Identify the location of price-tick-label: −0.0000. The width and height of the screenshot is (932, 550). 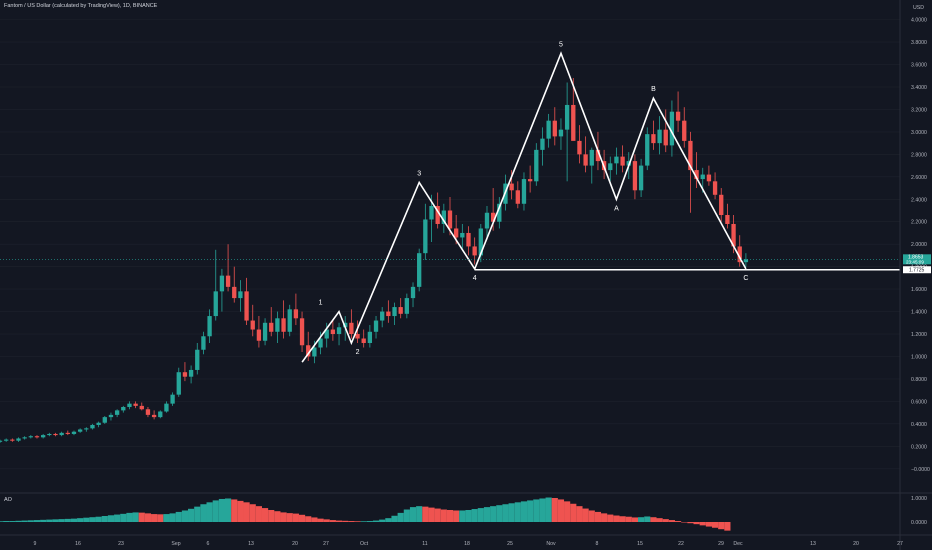
(920, 470).